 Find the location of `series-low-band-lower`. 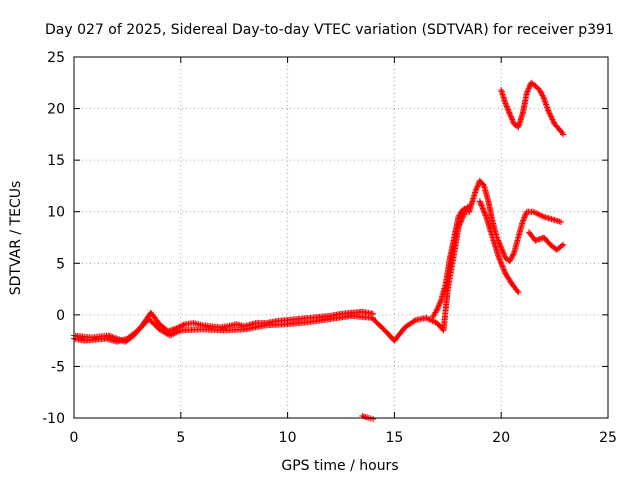

series-low-band-lower is located at coordinates (223, 328).